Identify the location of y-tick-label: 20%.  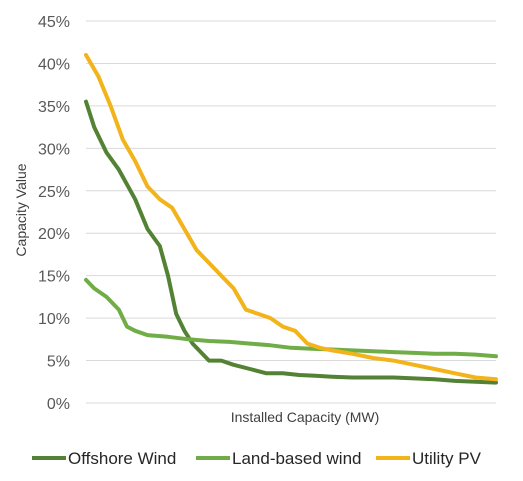
(54, 234).